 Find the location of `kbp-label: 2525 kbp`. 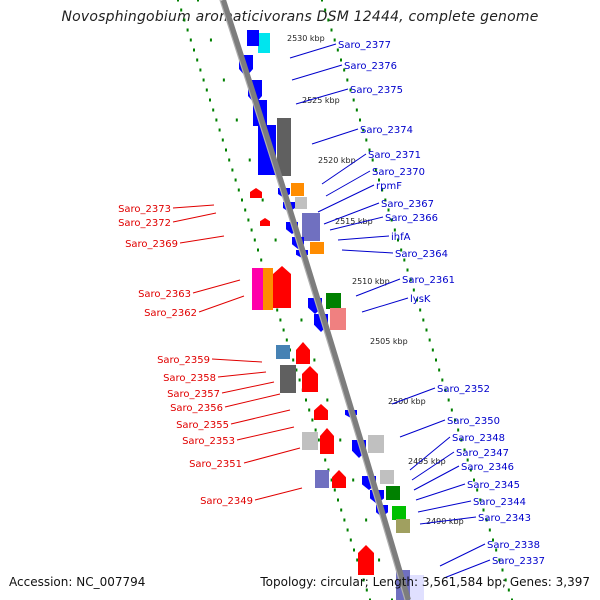

kbp-label: 2525 kbp is located at coordinates (321, 100).